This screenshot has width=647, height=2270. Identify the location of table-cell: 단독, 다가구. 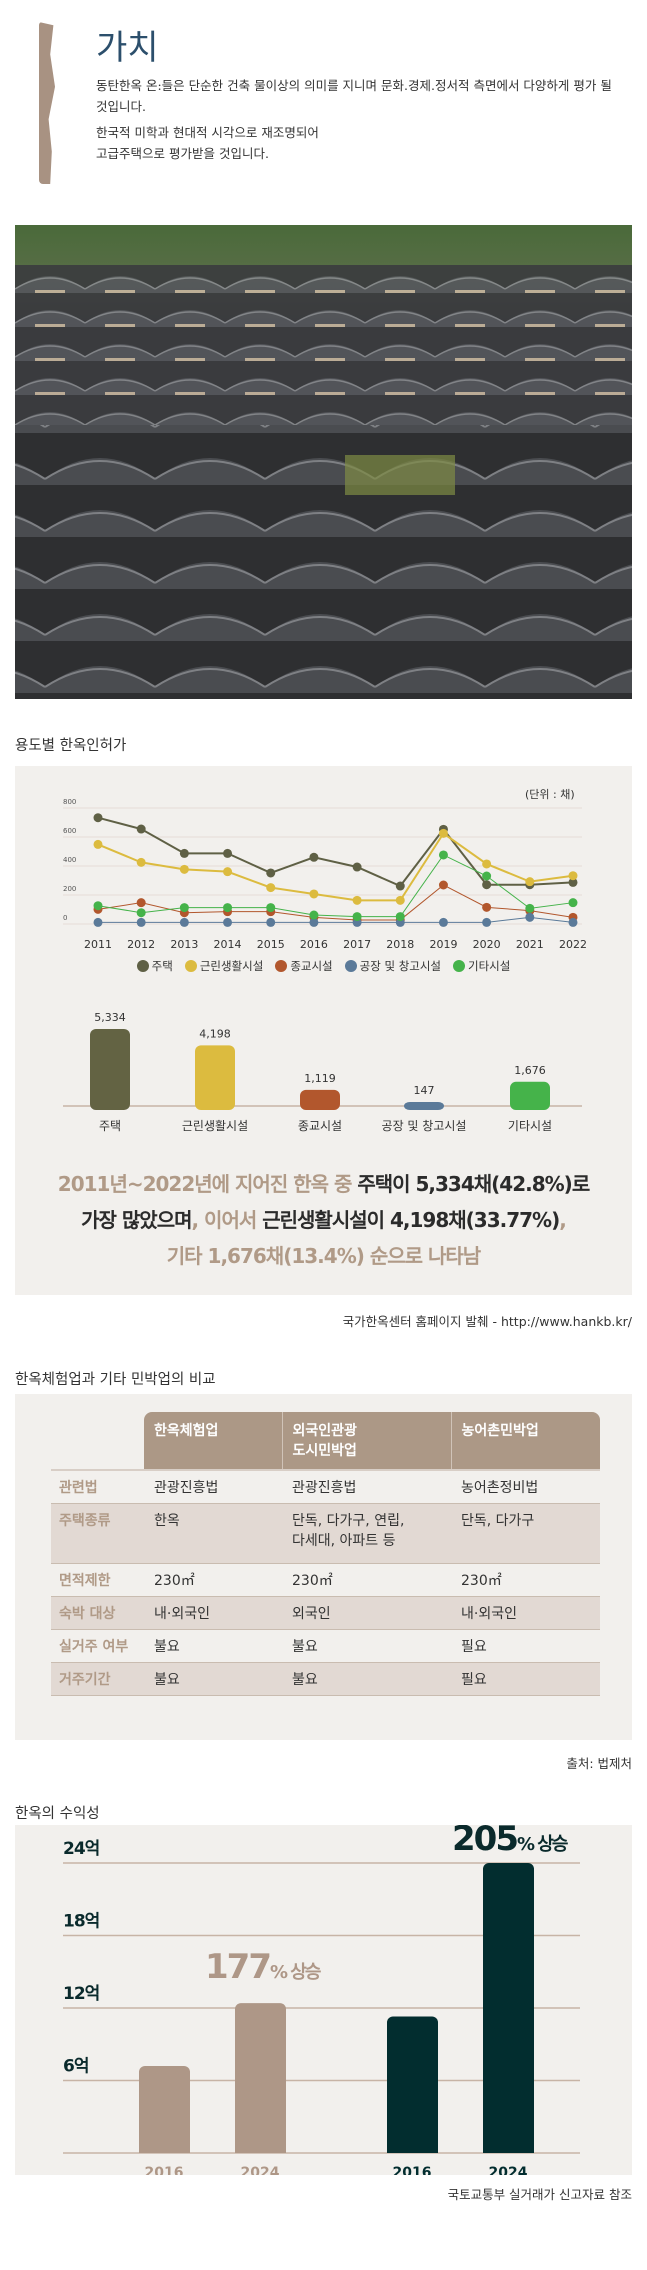
(525, 1533).